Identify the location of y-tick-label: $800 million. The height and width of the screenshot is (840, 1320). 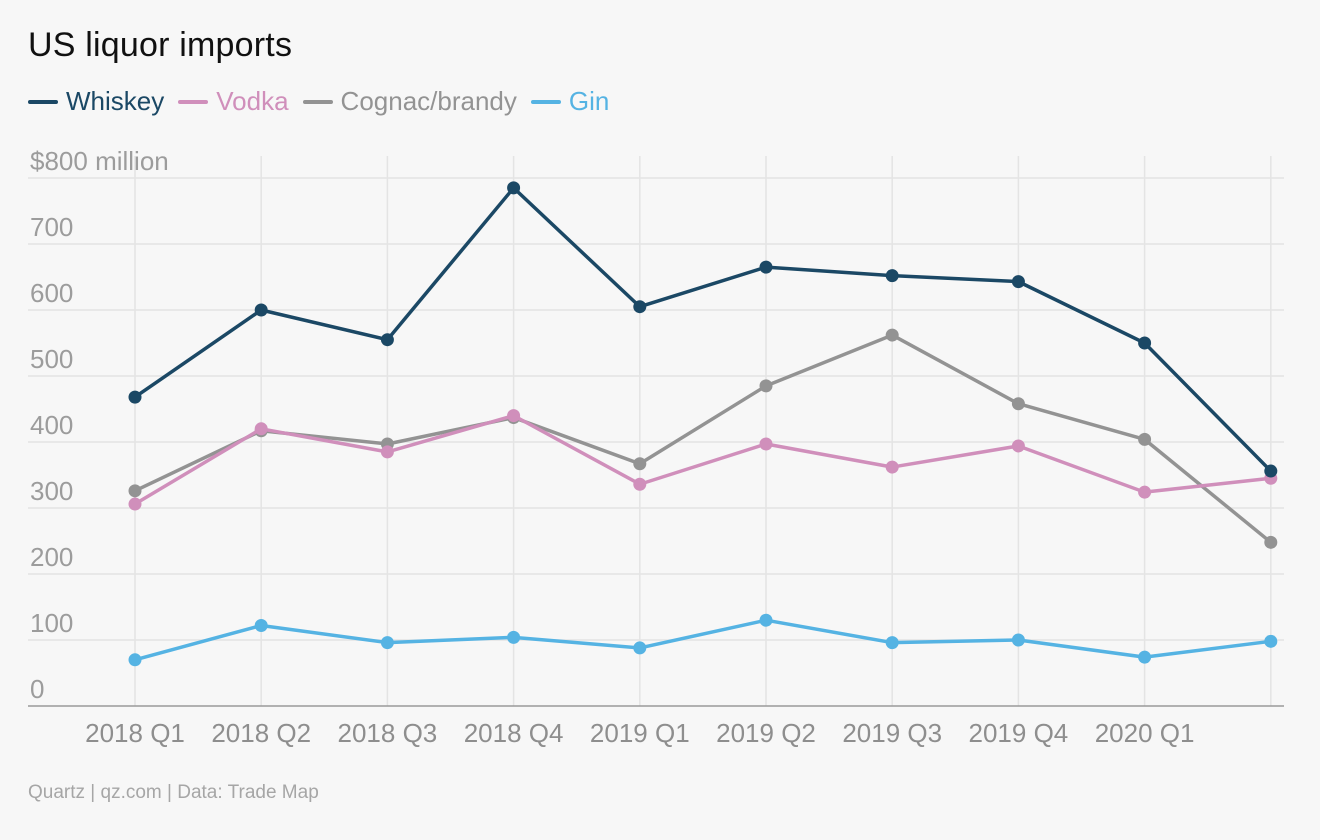
(99, 161).